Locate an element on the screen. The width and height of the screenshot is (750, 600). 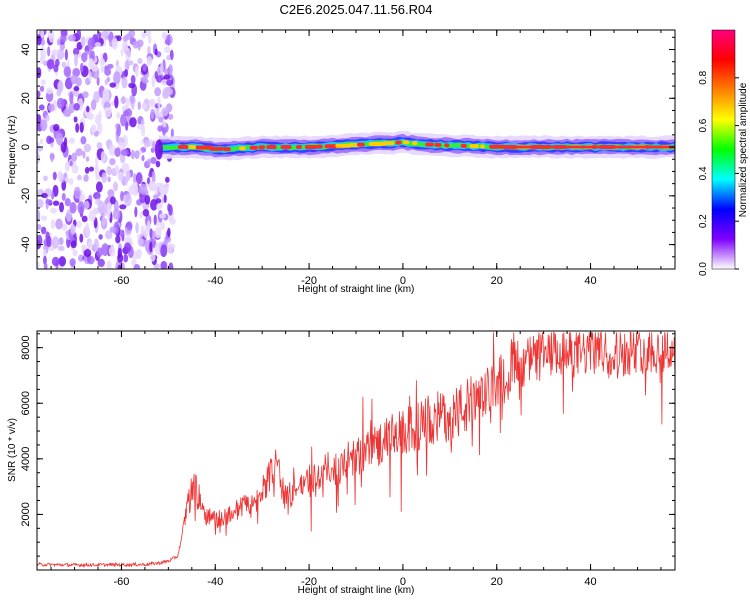
x-tick-label: 40 is located at coordinates (590, 281).